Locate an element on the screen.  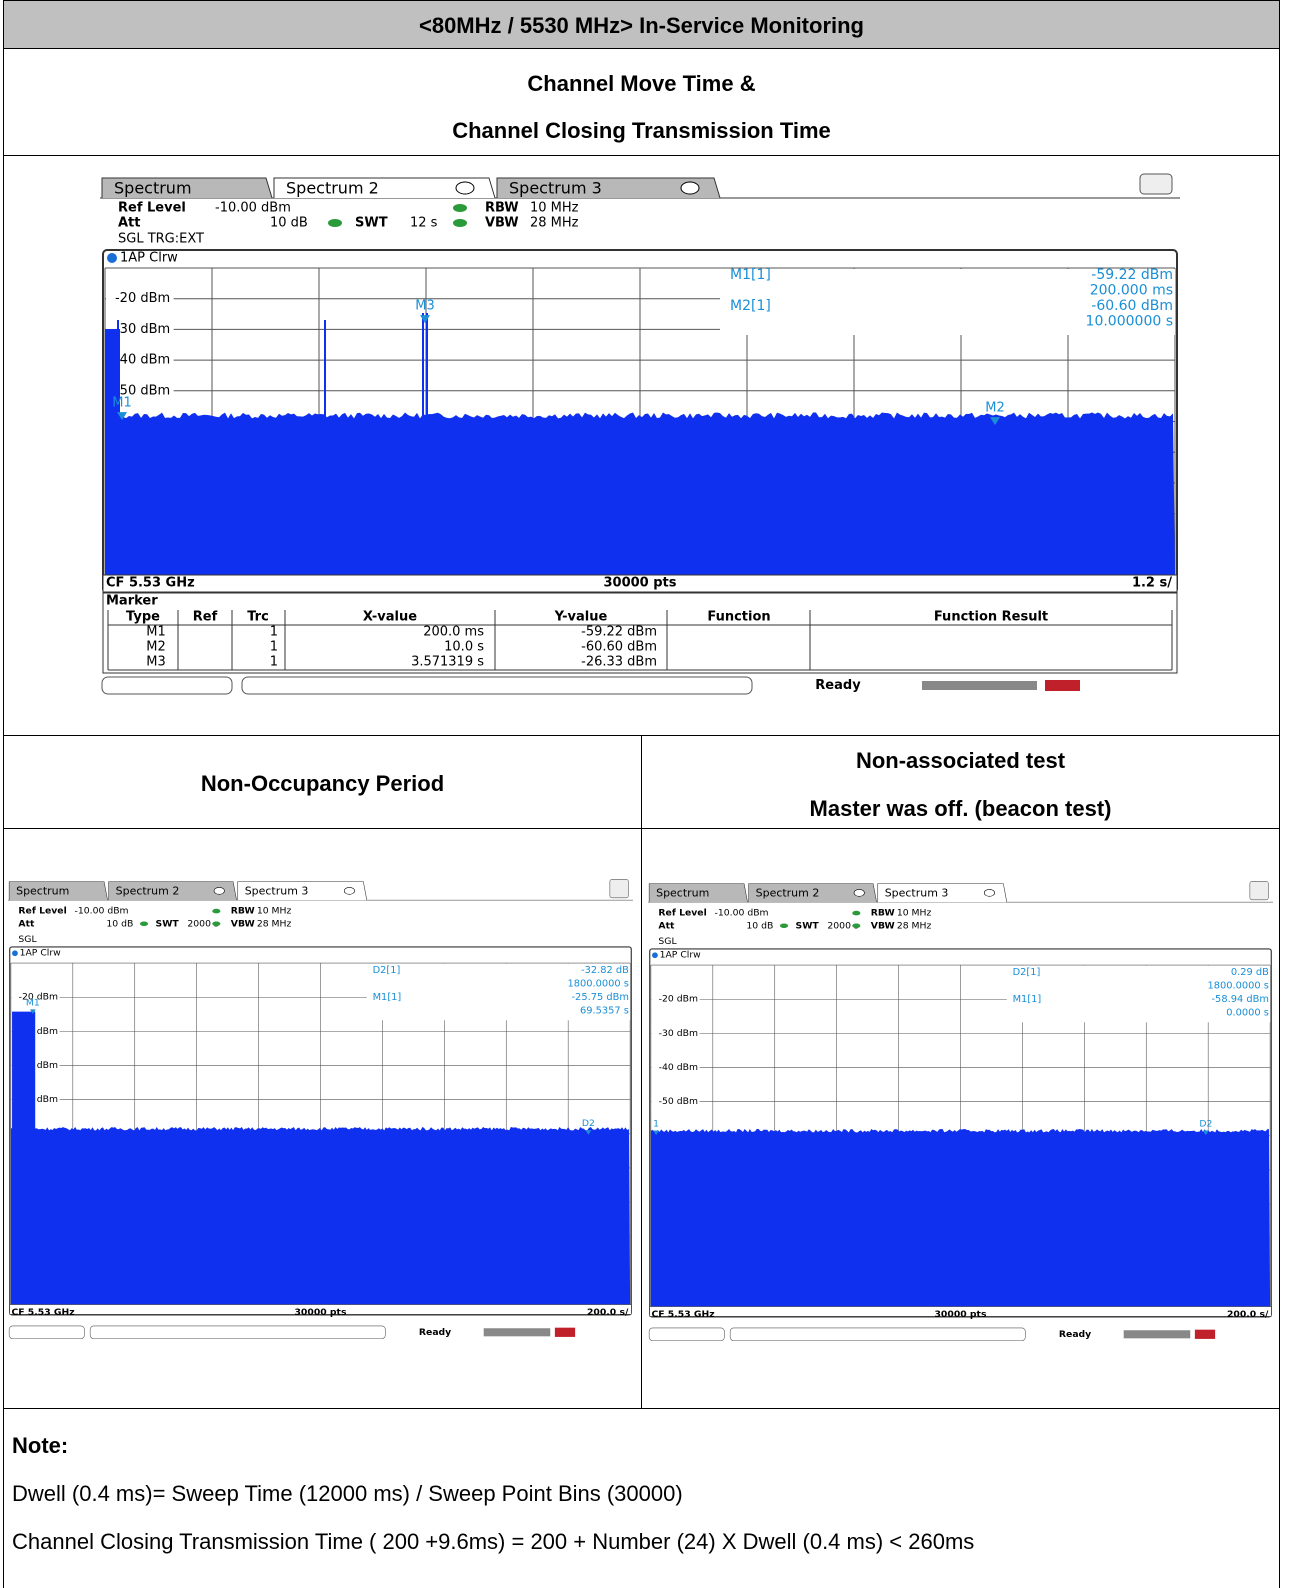
label: -40 dBm is located at coordinates (678, 1067).